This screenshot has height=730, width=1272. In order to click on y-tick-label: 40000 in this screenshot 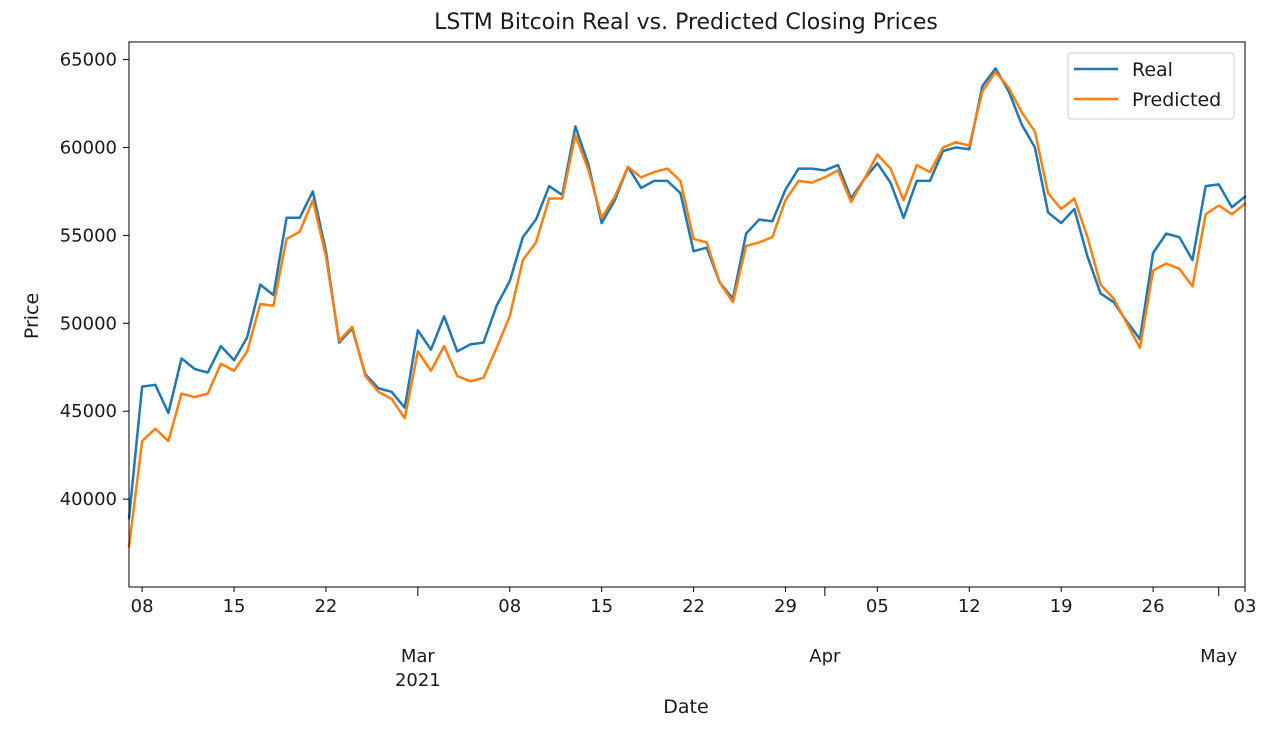, I will do `click(88, 499)`.